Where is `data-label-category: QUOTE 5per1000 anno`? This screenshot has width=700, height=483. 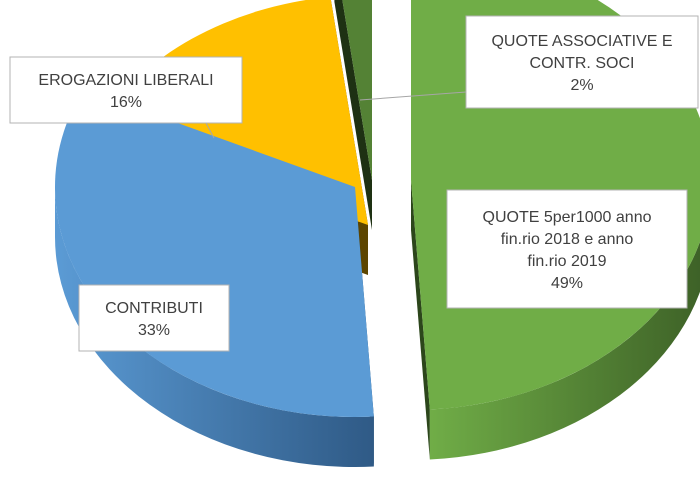
data-label-category: QUOTE 5per1000 anno is located at coordinates (567, 217).